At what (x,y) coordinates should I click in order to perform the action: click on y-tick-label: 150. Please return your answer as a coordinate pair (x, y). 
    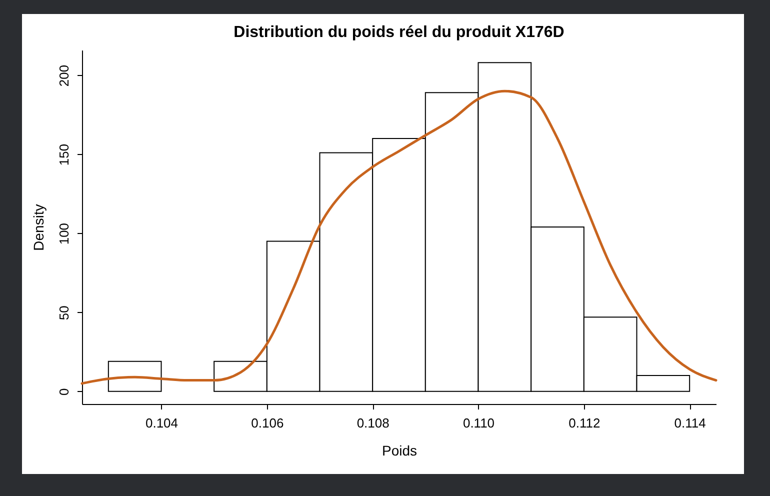
    Looking at the image, I should click on (64, 155).